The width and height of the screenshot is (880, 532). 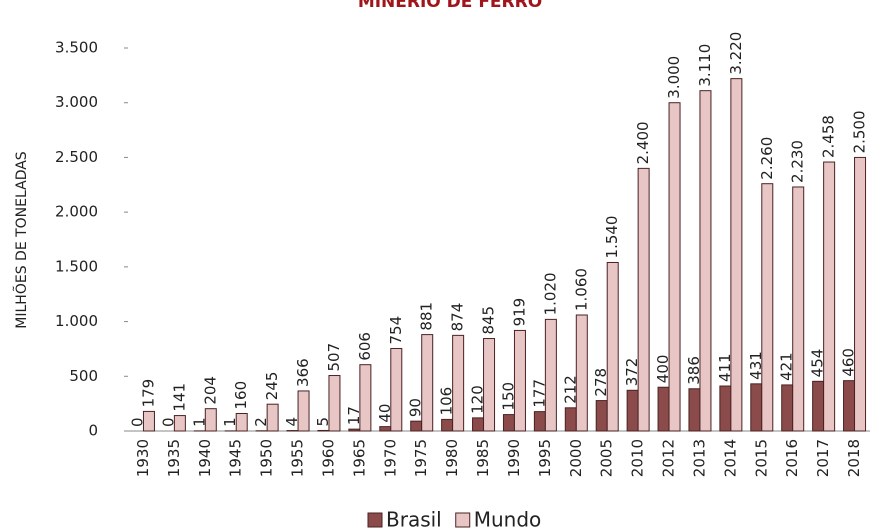 I want to click on x-tick-label: 1930, so click(x=143, y=458).